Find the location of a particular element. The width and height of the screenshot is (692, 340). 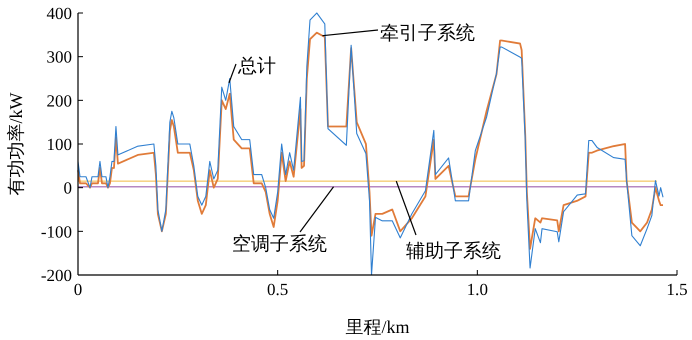

x-tick-label: 1.5 is located at coordinates (677, 289).